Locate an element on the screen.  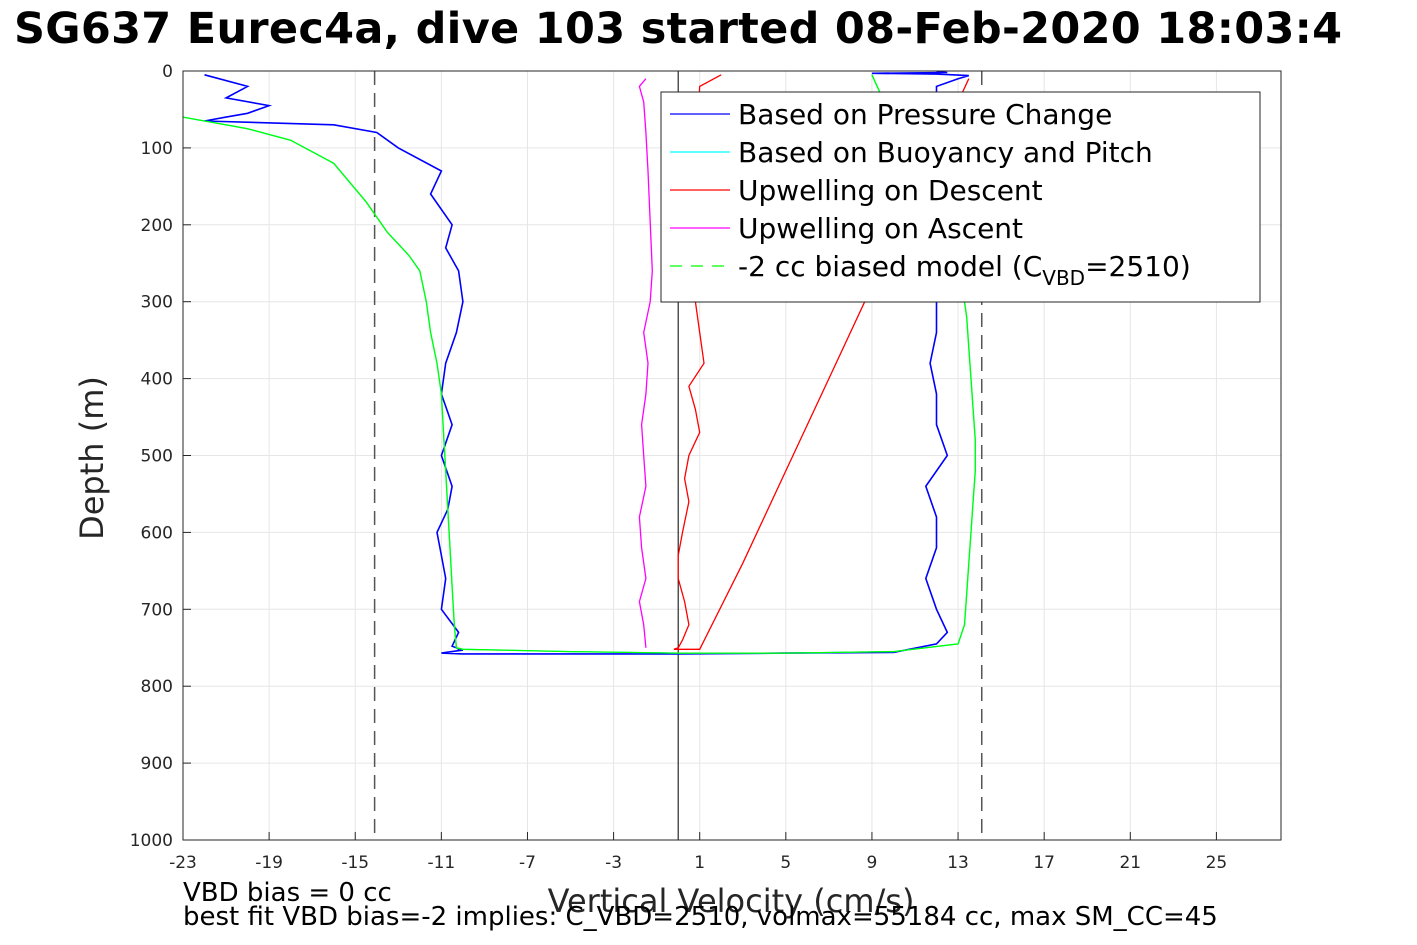
y-tick-label: 300 is located at coordinates (157, 303).